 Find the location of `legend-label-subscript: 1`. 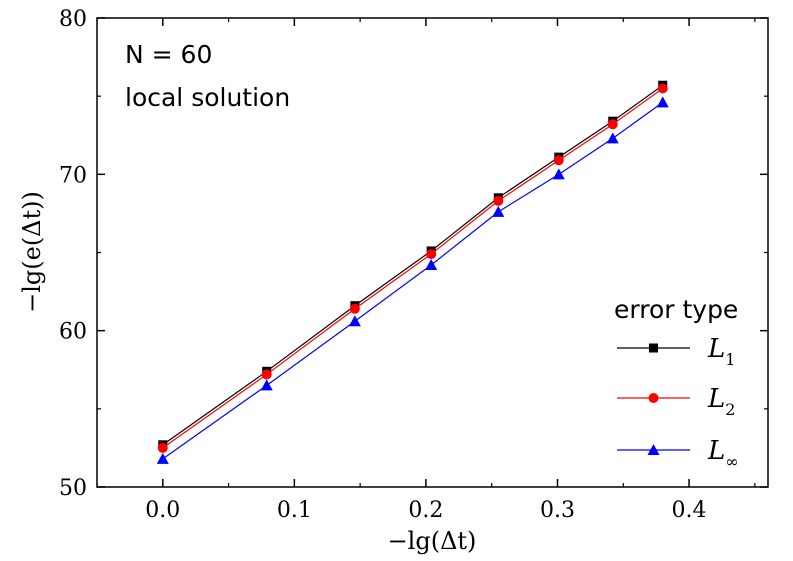

legend-label-subscript: 1 is located at coordinates (730, 359).